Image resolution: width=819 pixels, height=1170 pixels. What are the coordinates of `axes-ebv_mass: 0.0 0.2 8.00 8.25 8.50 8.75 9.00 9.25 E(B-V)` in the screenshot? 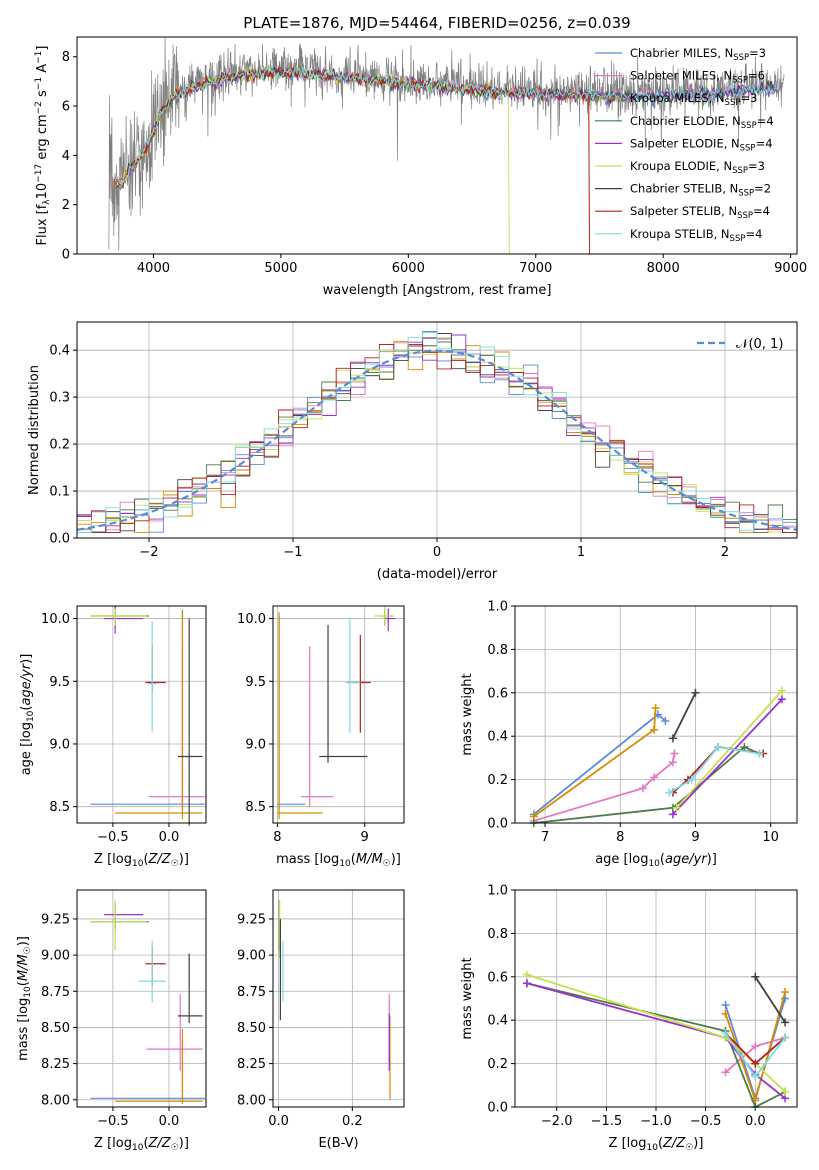 It's located at (321, 1020).